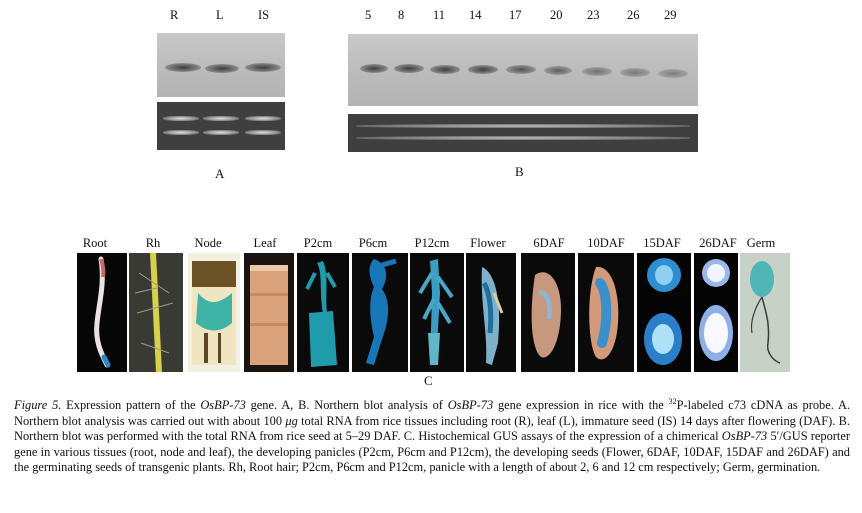 The image size is (862, 513). Describe the element at coordinates (718, 243) in the screenshot. I see `tissue-label-26daf: 26DAF` at that location.